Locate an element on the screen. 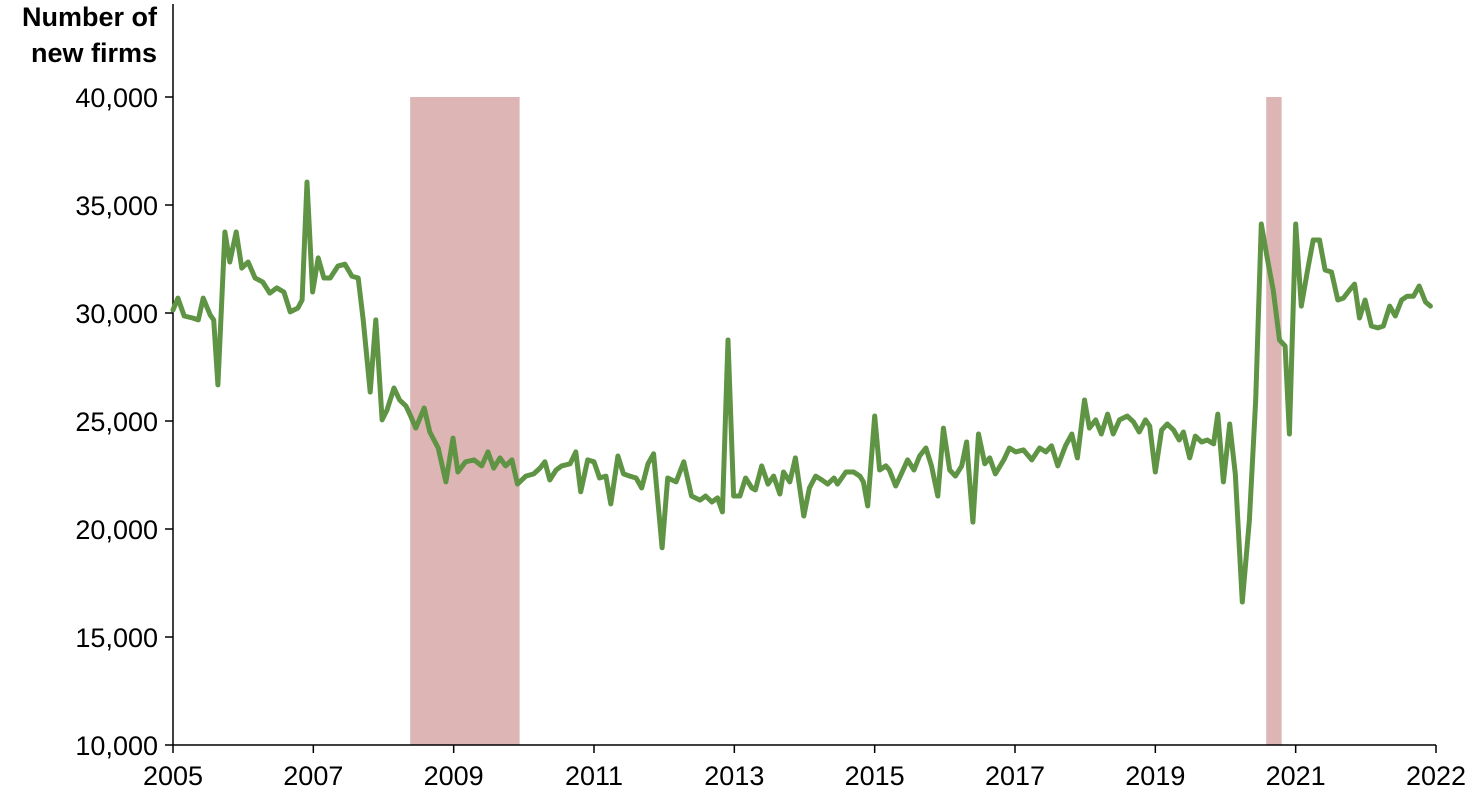 The image size is (1471, 793). y-tick-label: 25,000 is located at coordinates (116, 422).